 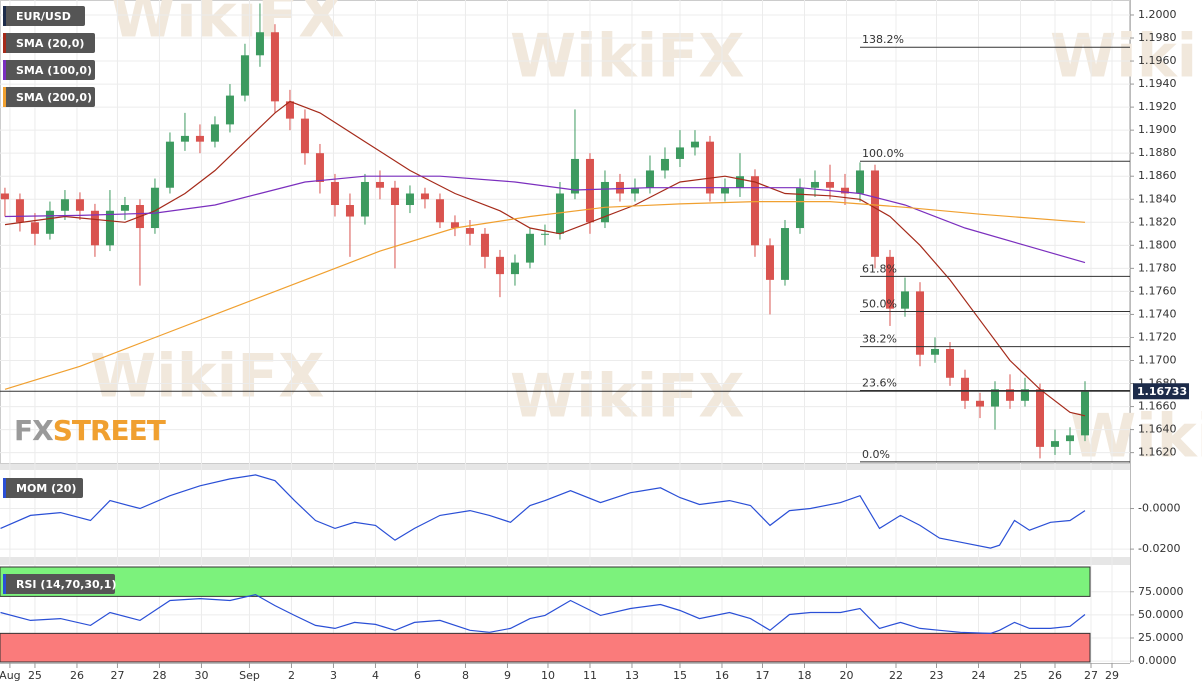 I want to click on legend-label: RSI (14,70,30,1), so click(x=66, y=584).